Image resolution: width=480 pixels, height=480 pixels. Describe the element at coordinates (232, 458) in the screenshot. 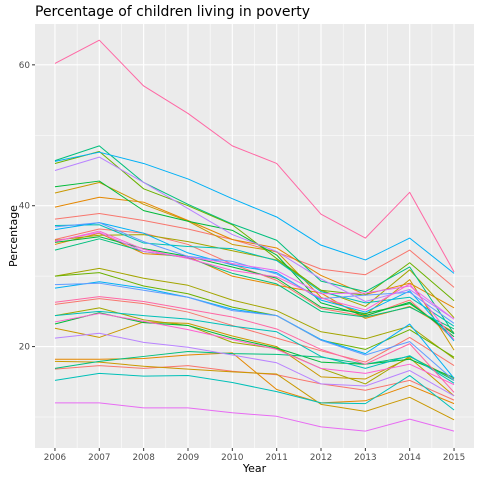

I see `x-tick-label: 2010` at that location.